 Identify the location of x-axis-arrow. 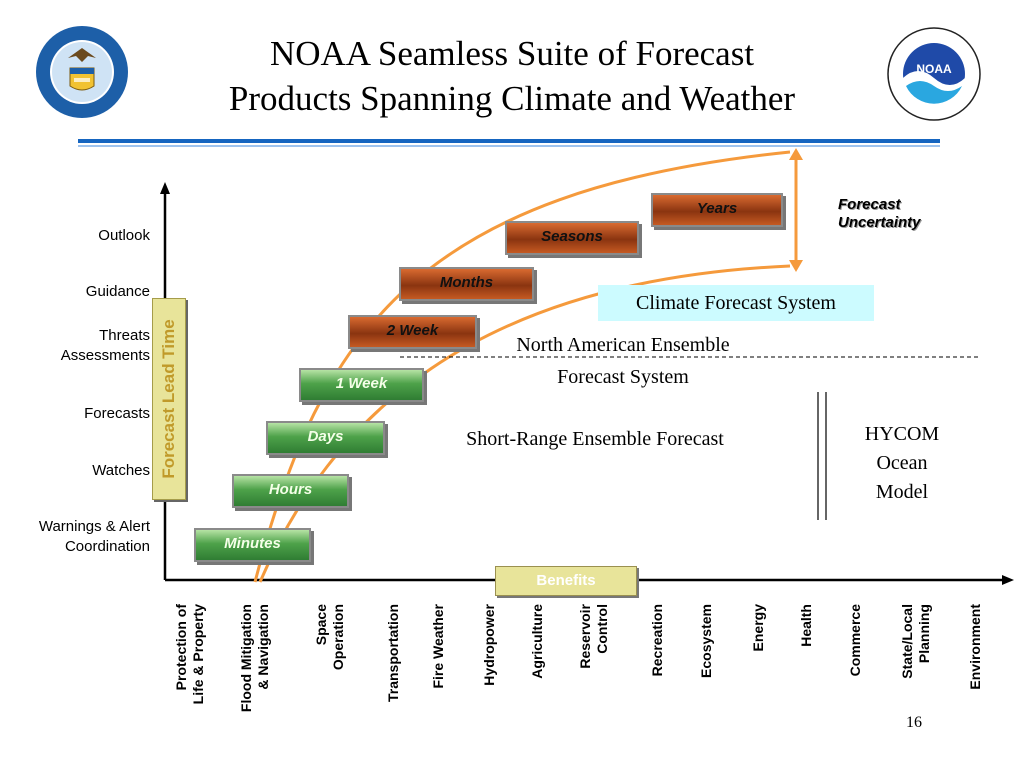
(1008, 580).